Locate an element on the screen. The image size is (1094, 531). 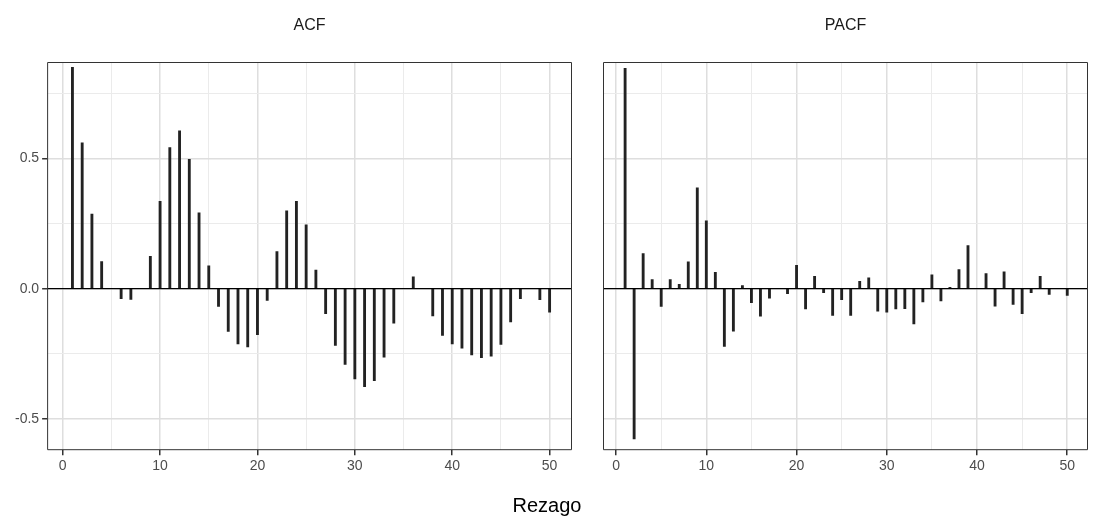
chart-title: PACF is located at coordinates (845, 25).